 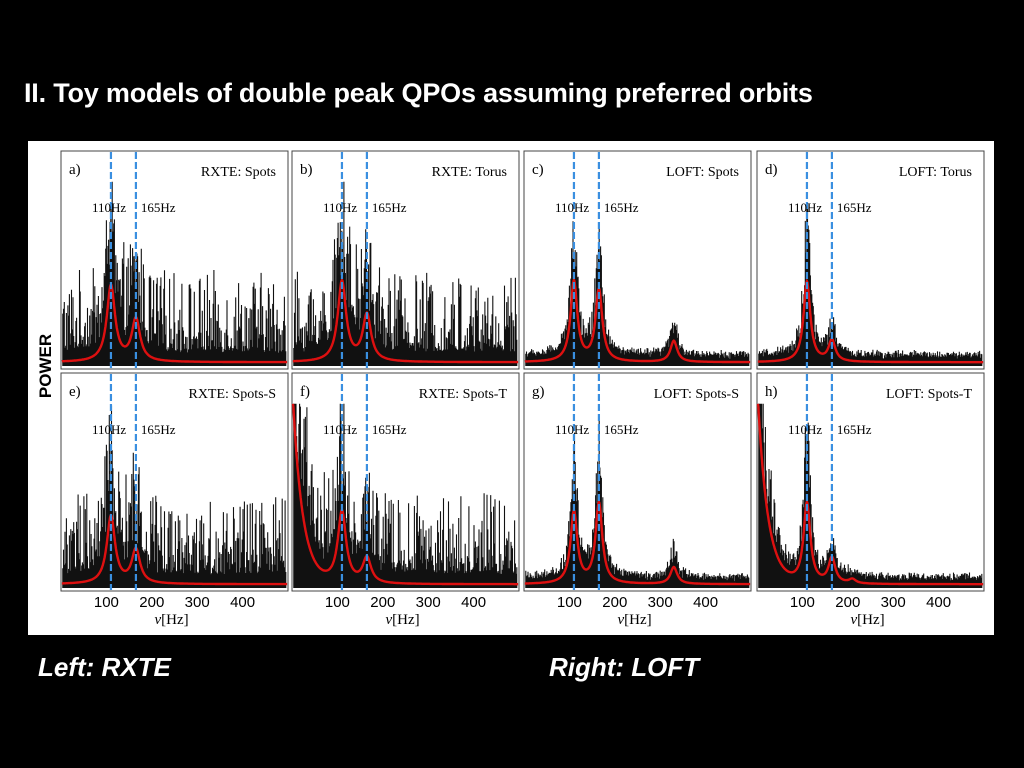 I want to click on spectrum-panel: 110Hz 165Hz d) LOFT: Torus, so click(x=870, y=260).